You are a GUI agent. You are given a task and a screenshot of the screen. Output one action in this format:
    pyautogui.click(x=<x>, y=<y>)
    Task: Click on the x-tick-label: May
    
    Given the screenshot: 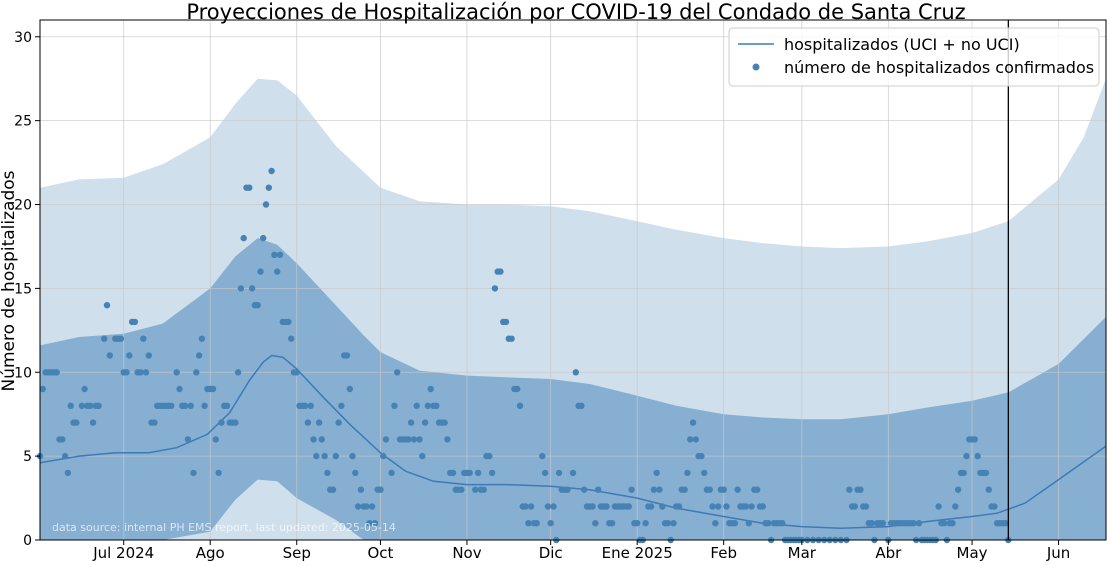 What is the action you would take?
    pyautogui.click(x=972, y=552)
    